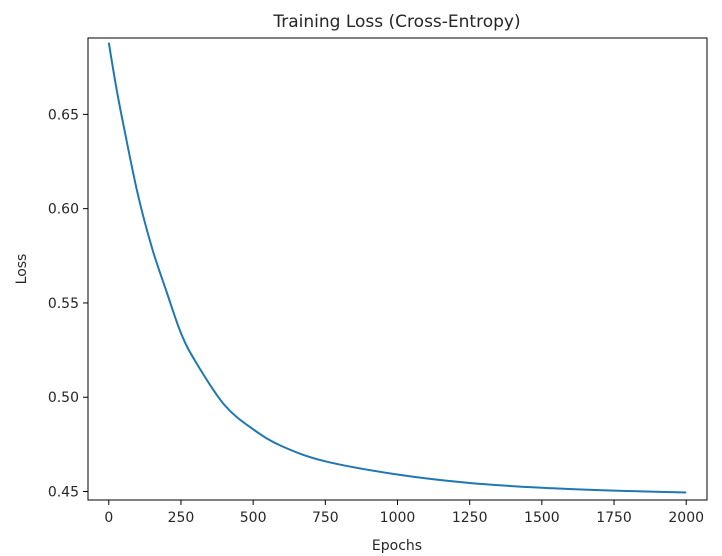 The height and width of the screenshot is (556, 722). What do you see at coordinates (470, 518) in the screenshot?
I see `x-tick-label: 1250` at bounding box center [470, 518].